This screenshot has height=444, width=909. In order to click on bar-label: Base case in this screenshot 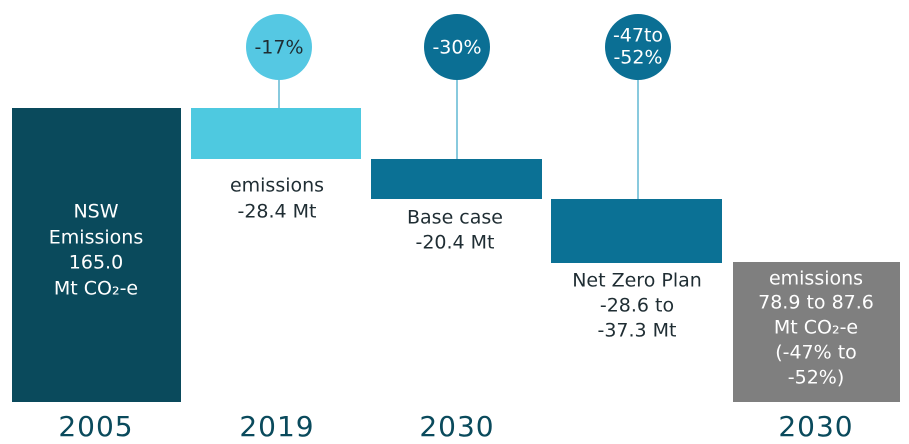, I will do `click(455, 218)`.